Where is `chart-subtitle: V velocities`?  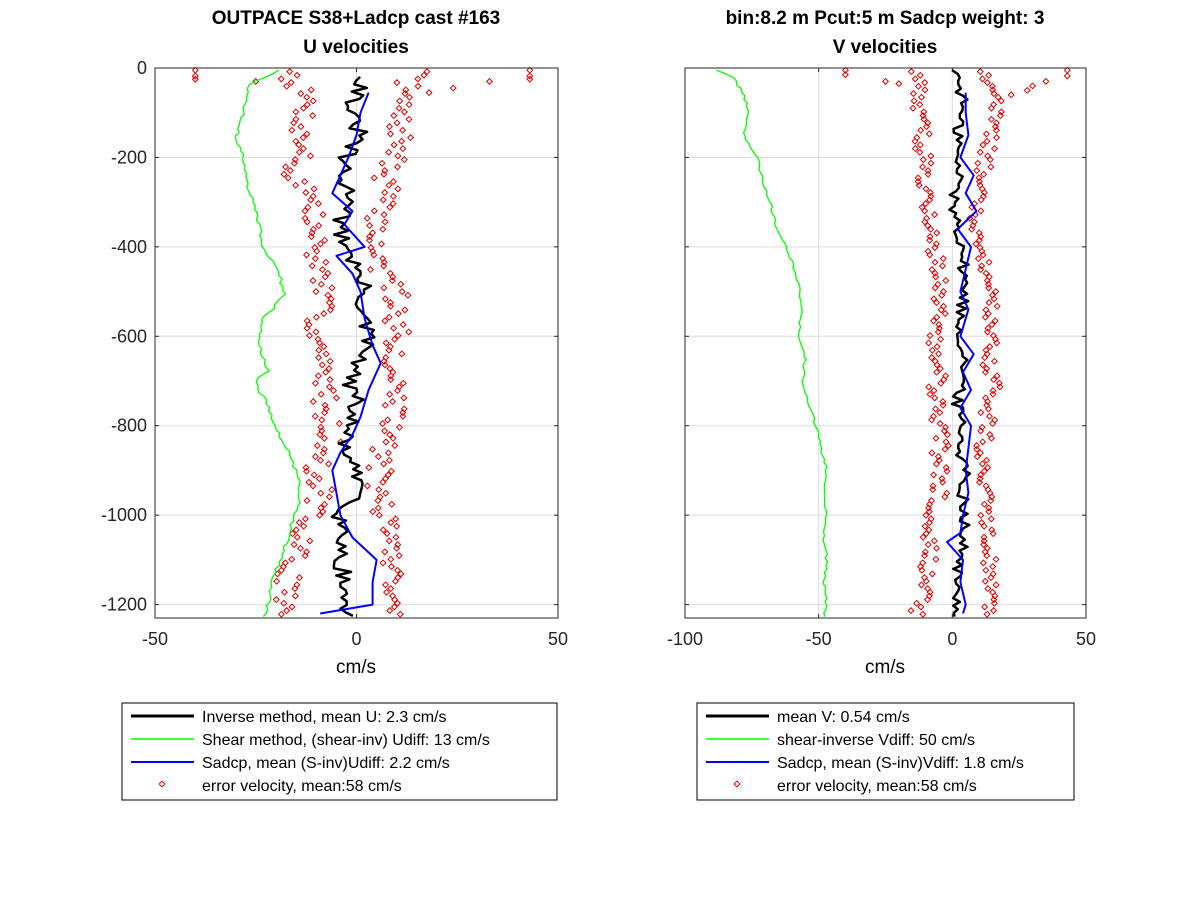 chart-subtitle: V velocities is located at coordinates (885, 47).